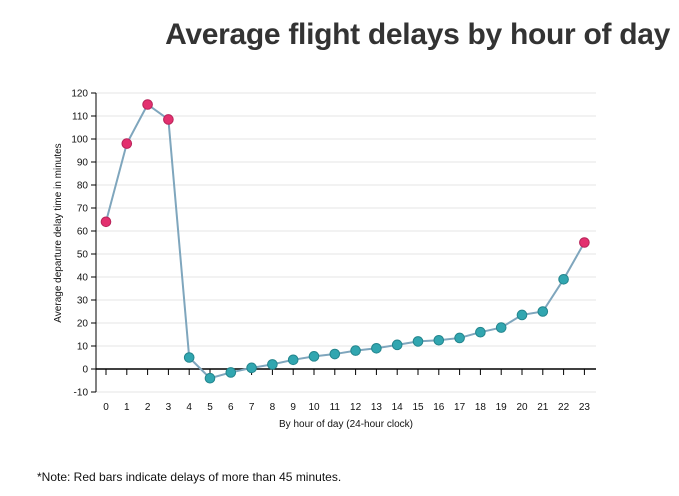 Image resolution: width=679 pixels, height=496 pixels. I want to click on chart-title: Average flight delays by hour of day, so click(417, 34).